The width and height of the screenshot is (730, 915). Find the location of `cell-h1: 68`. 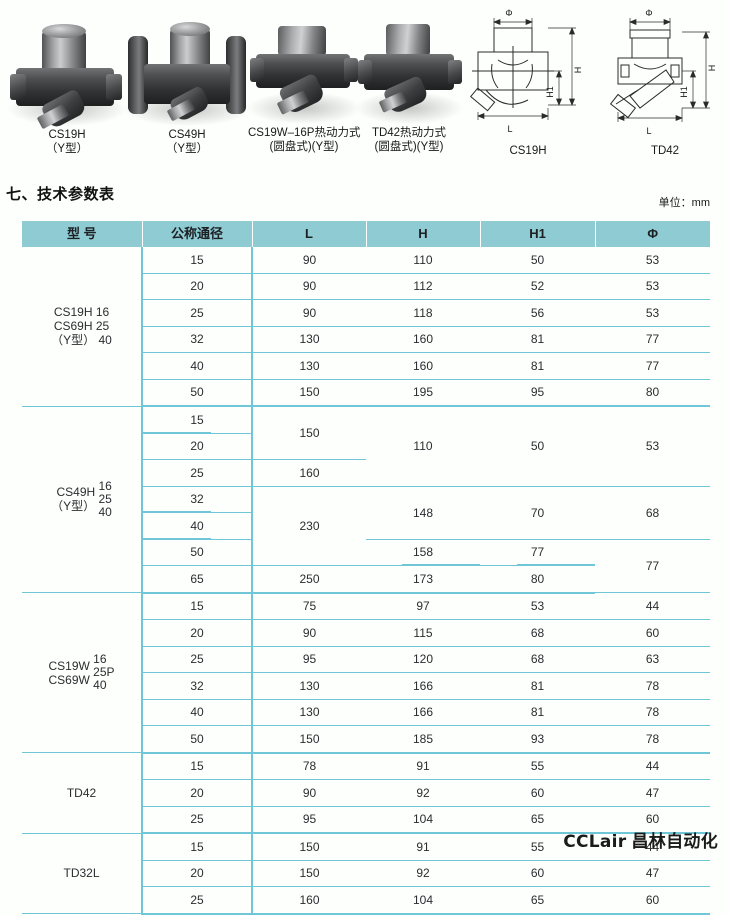

cell-h1: 68 is located at coordinates (537, 633).